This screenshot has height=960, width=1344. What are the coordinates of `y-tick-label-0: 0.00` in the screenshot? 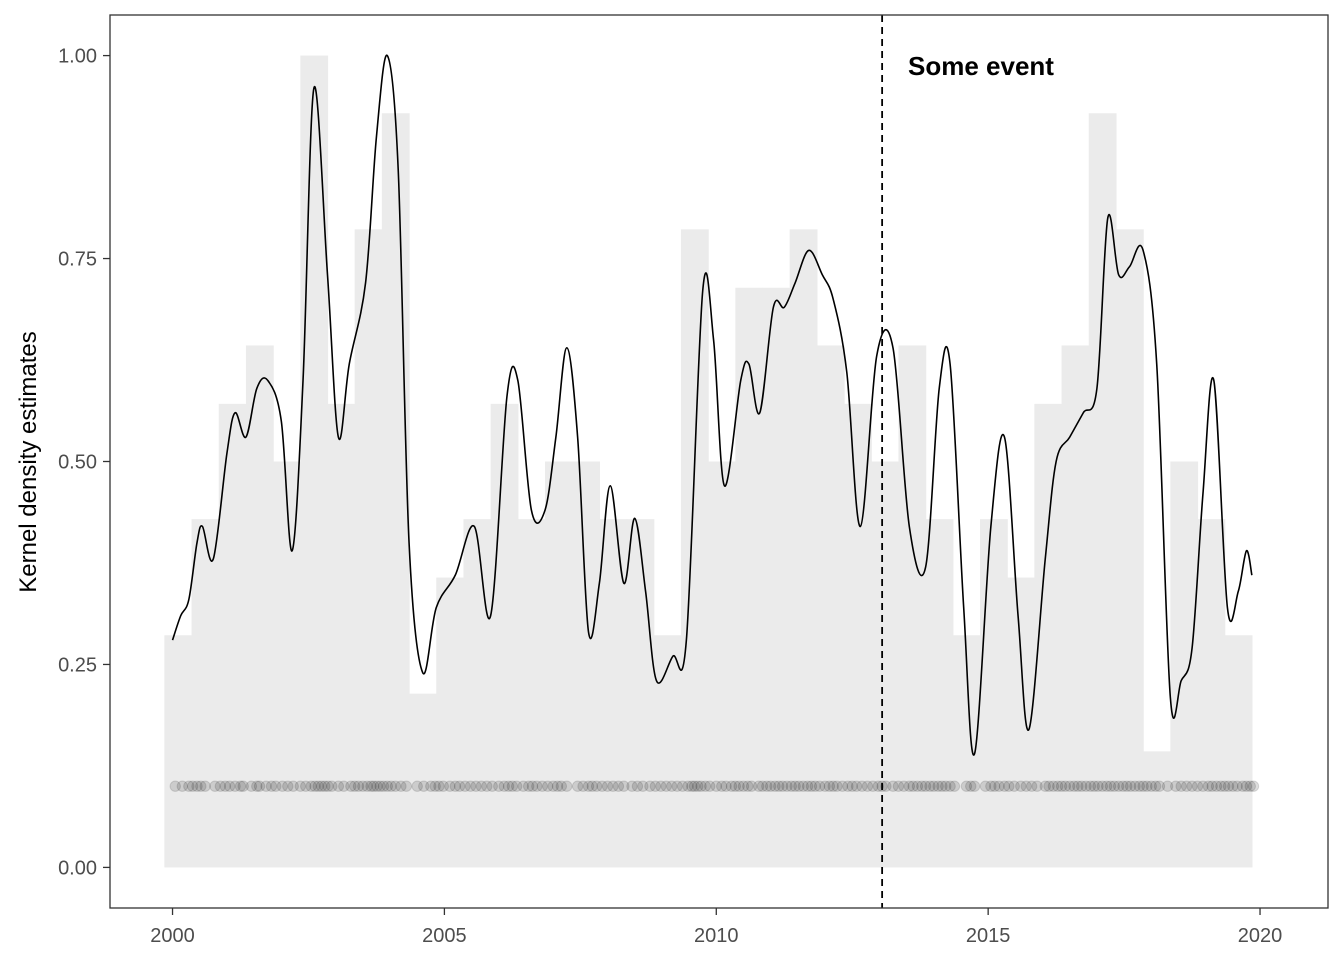 It's located at (77, 868).